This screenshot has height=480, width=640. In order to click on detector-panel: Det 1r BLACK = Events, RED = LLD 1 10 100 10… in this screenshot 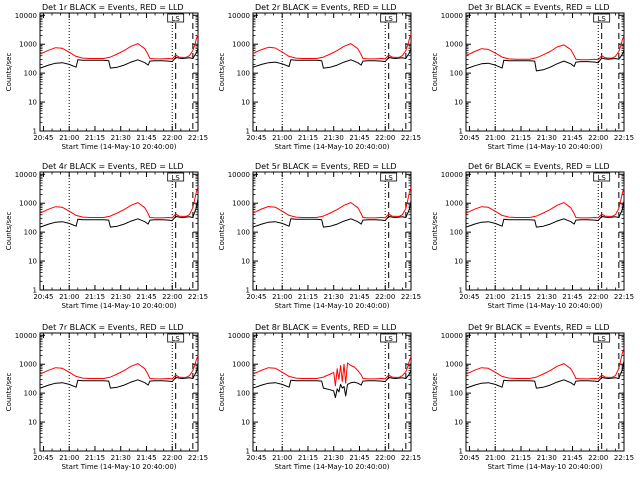, I will do `click(106, 77)`.